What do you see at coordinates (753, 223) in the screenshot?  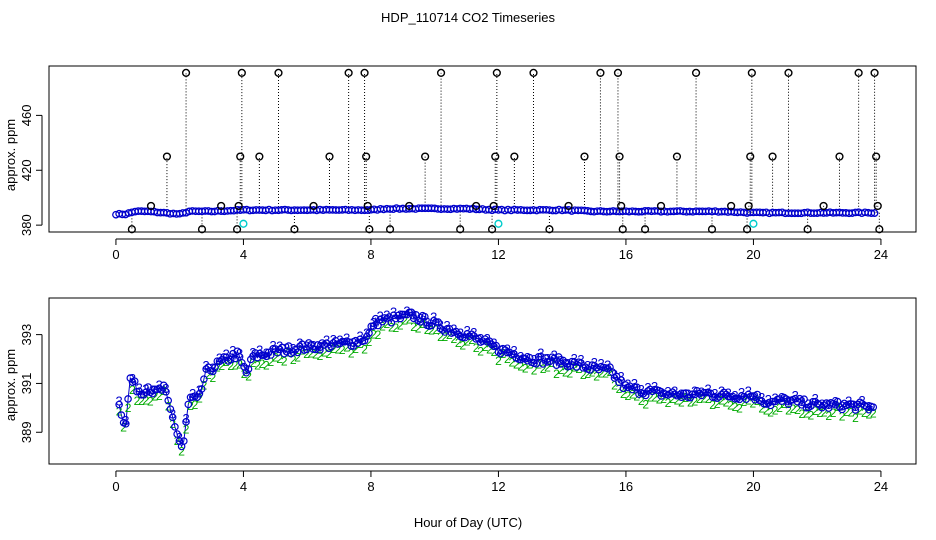 I see `low-point` at bounding box center [753, 223].